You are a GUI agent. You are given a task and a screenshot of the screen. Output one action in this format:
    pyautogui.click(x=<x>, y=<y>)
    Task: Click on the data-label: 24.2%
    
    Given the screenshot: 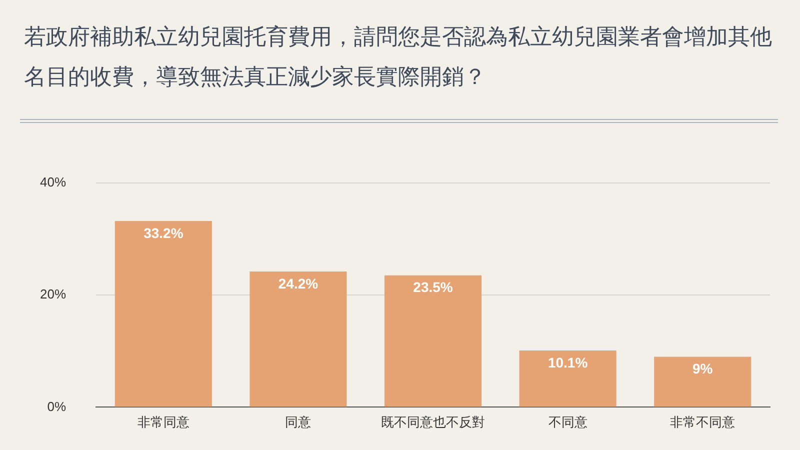 What is the action you would take?
    pyautogui.click(x=298, y=283)
    